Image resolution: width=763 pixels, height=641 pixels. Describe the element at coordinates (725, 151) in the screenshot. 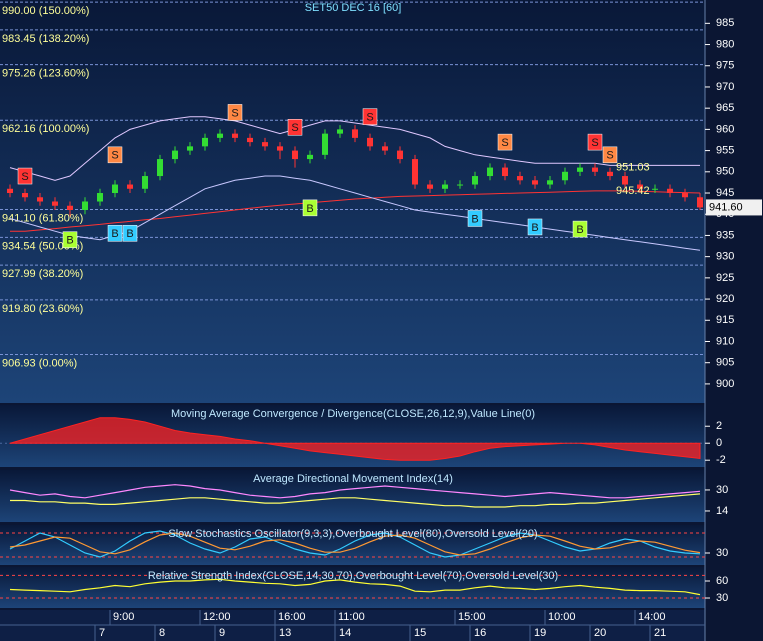

I see `y-tick-label: 955` at that location.